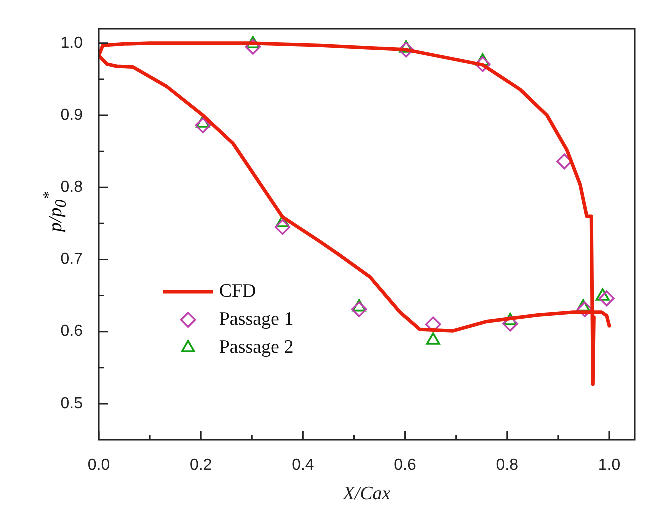 This screenshot has height=514, width=651. Describe the element at coordinates (99, 465) in the screenshot. I see `x-tick-label: 0.0` at that location.